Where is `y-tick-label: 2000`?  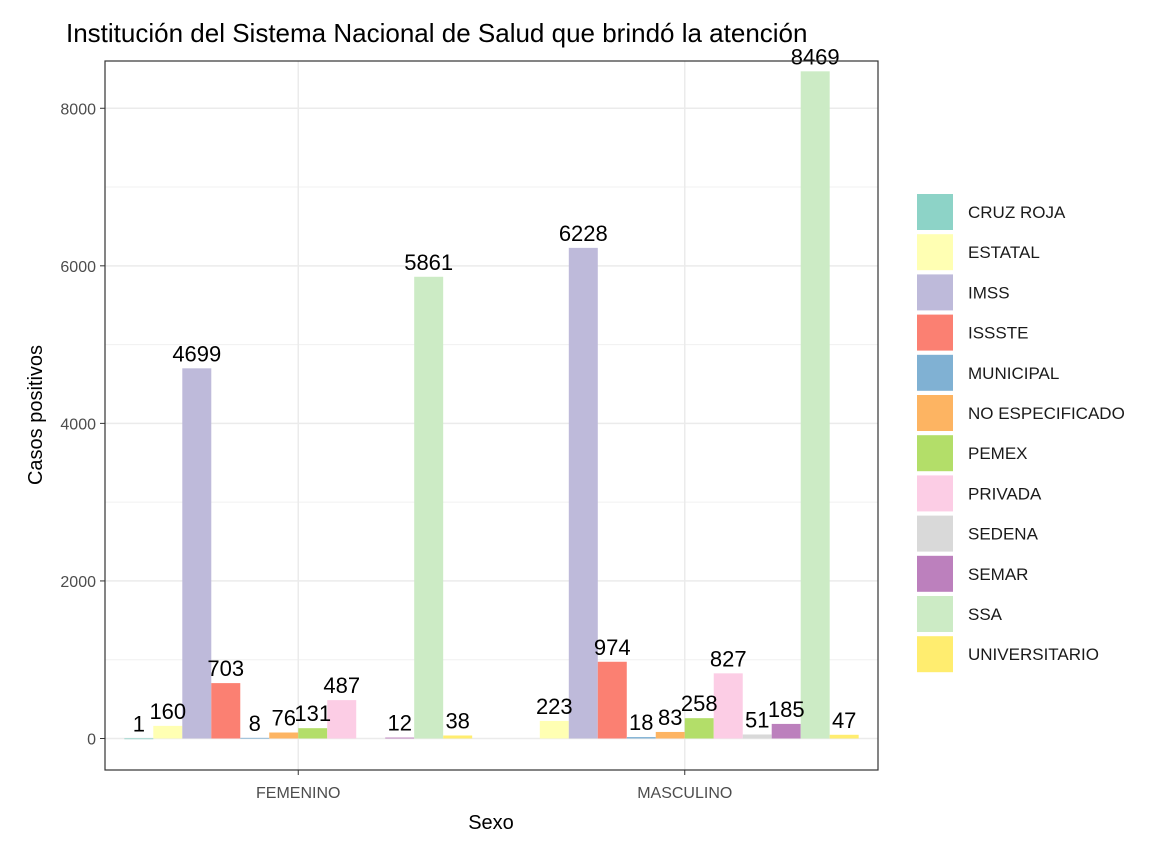 y-tick-label: 2000 is located at coordinates (78, 582).